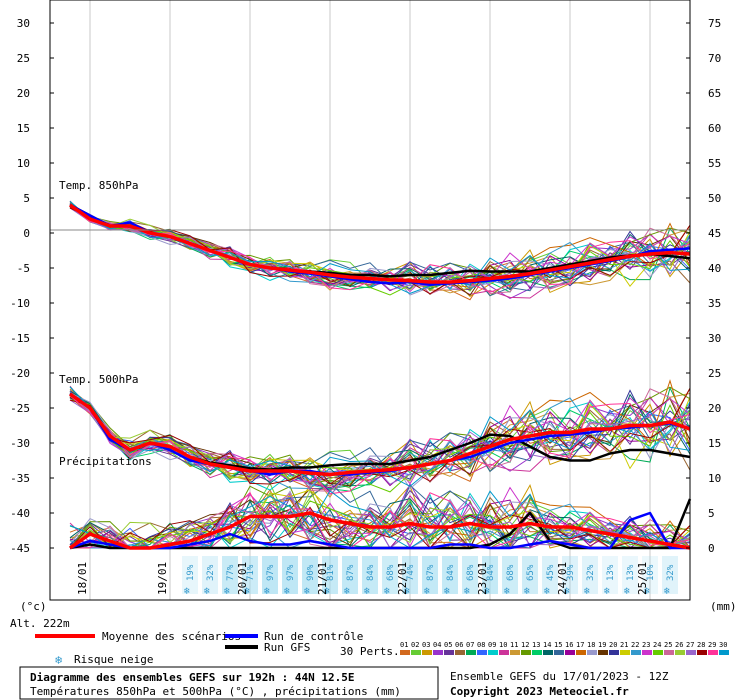 The width and height of the screenshot is (740, 700). What do you see at coordinates (690, 645) in the screenshot?
I see `perturbation-id: 27` at bounding box center [690, 645].